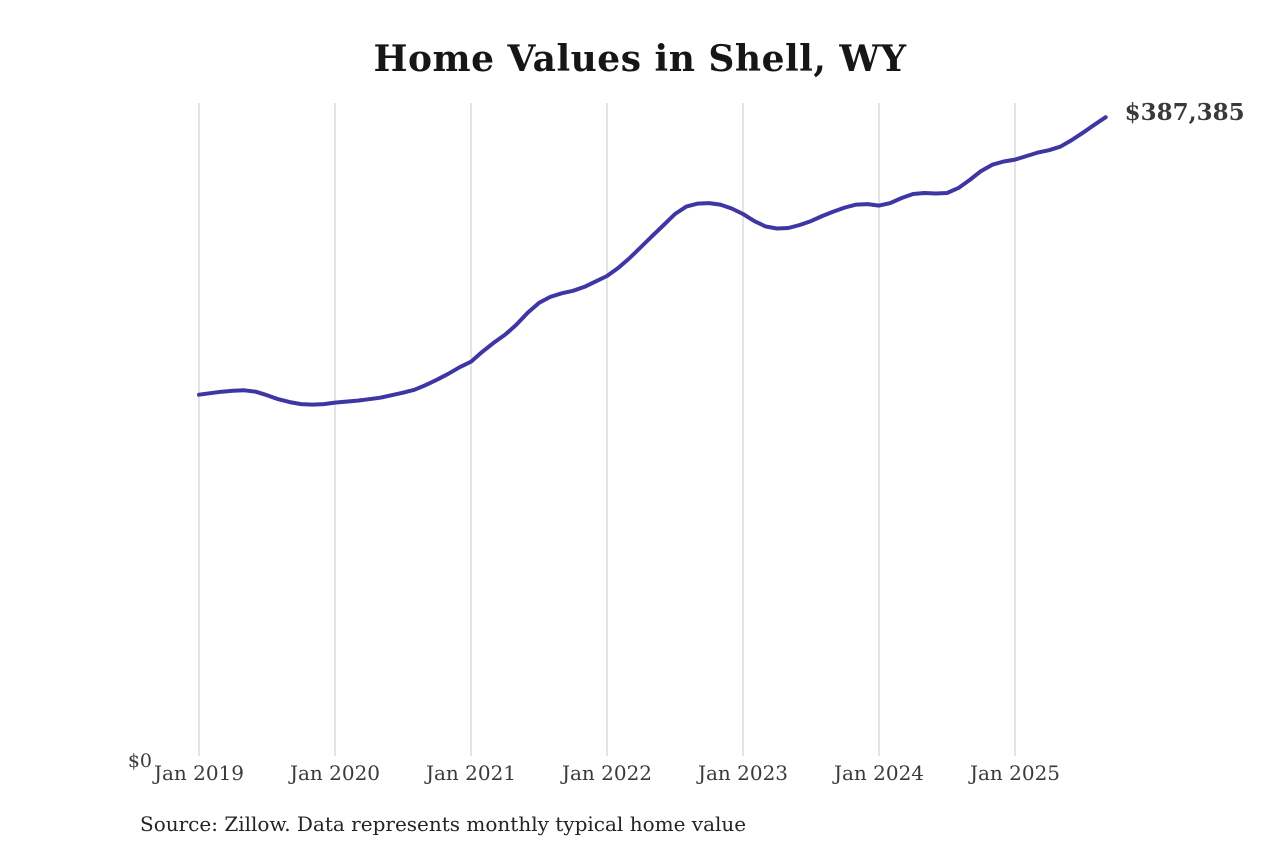  I want to click on x-tick-label: Jan 2019, so click(198, 773).